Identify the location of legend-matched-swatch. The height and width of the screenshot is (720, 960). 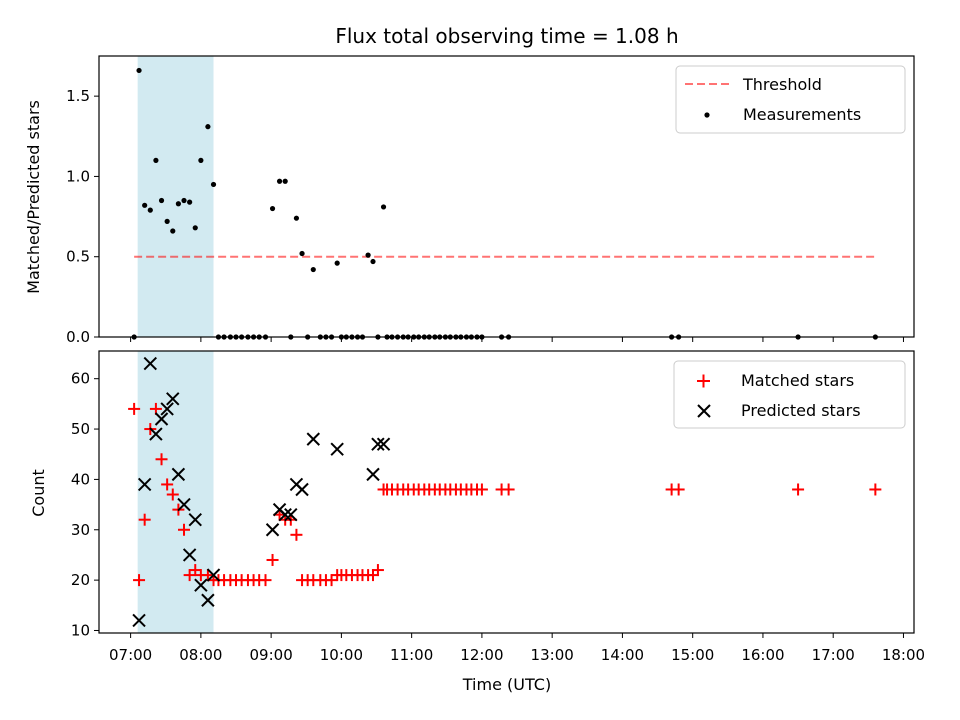
(703, 381).